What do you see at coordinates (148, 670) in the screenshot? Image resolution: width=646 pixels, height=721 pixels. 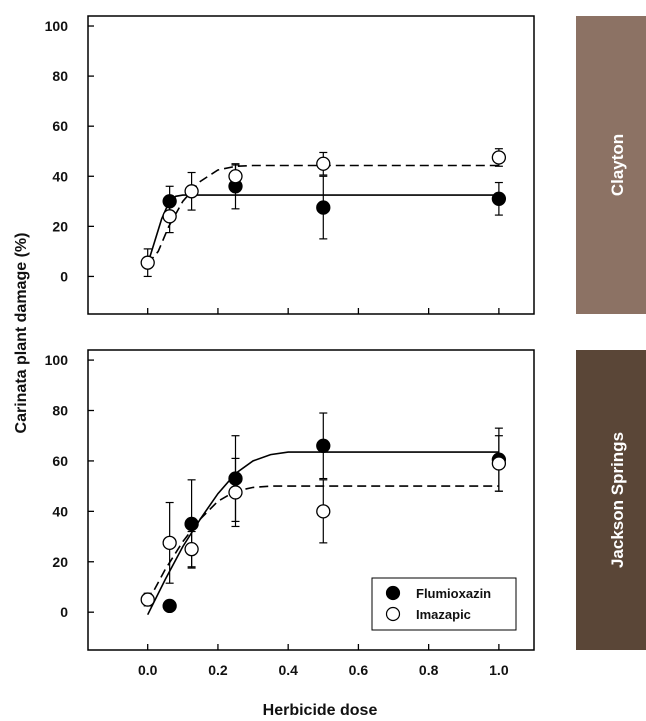 I see `x-tick-label-jackson-springs: 0.0` at bounding box center [148, 670].